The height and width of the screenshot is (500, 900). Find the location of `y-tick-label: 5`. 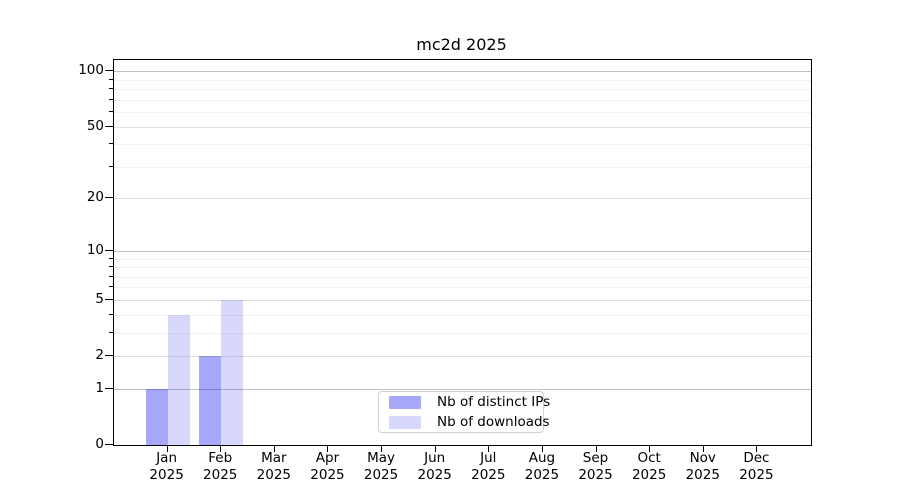

y-tick-label: 5 is located at coordinates (99, 298).